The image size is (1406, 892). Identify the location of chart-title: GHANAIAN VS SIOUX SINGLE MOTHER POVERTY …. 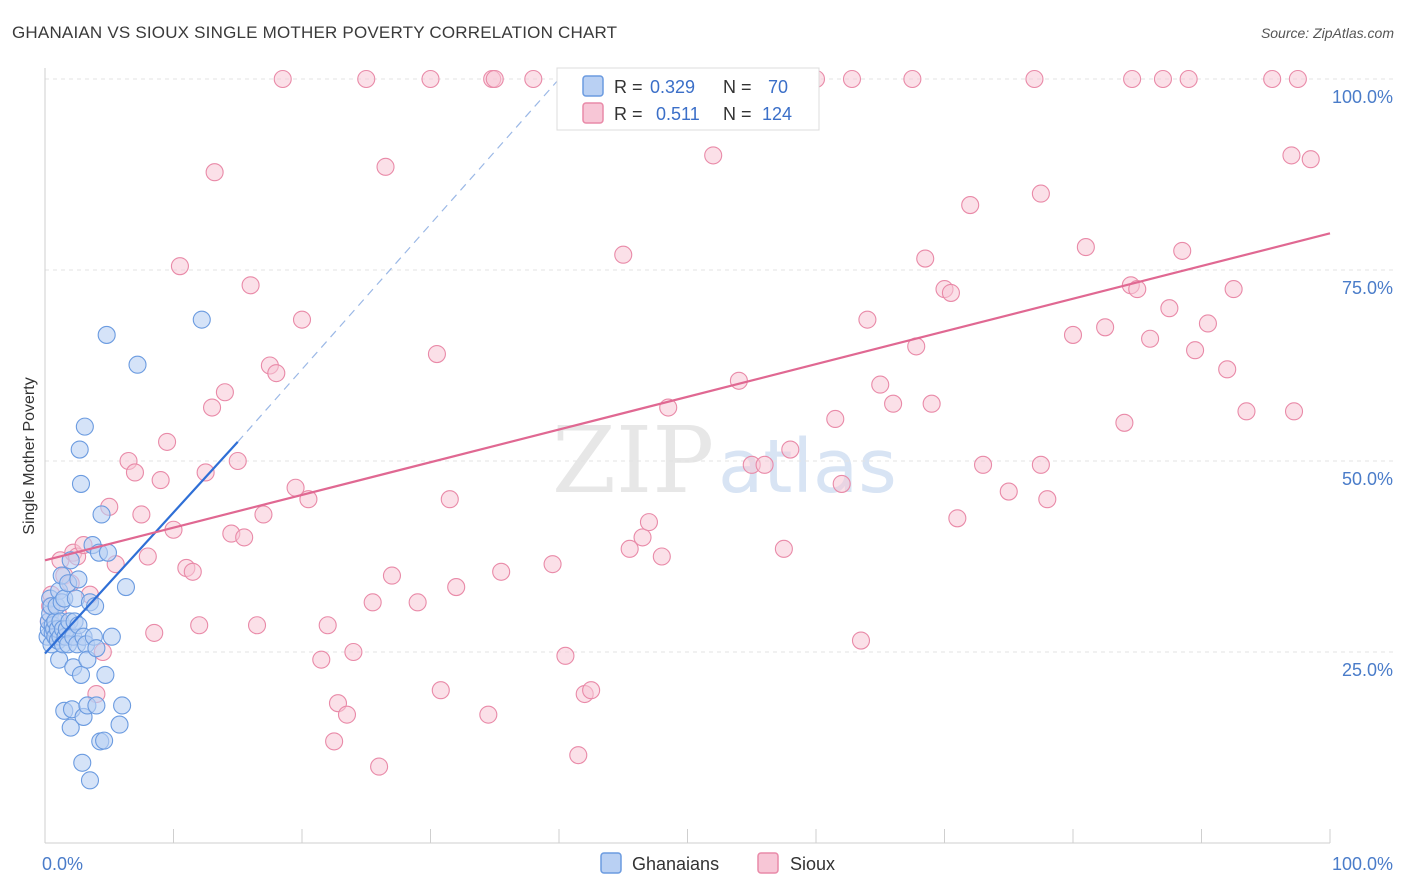
(314, 32).